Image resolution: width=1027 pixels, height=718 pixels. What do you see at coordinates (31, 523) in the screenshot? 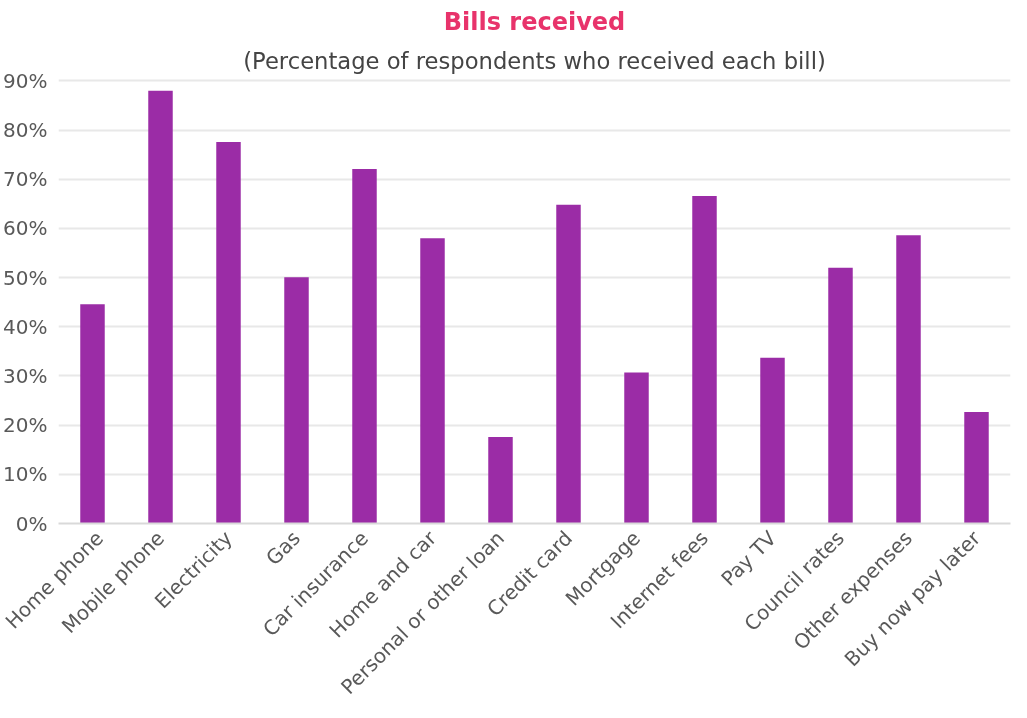
I see `y-tick-label: 0%` at bounding box center [31, 523].